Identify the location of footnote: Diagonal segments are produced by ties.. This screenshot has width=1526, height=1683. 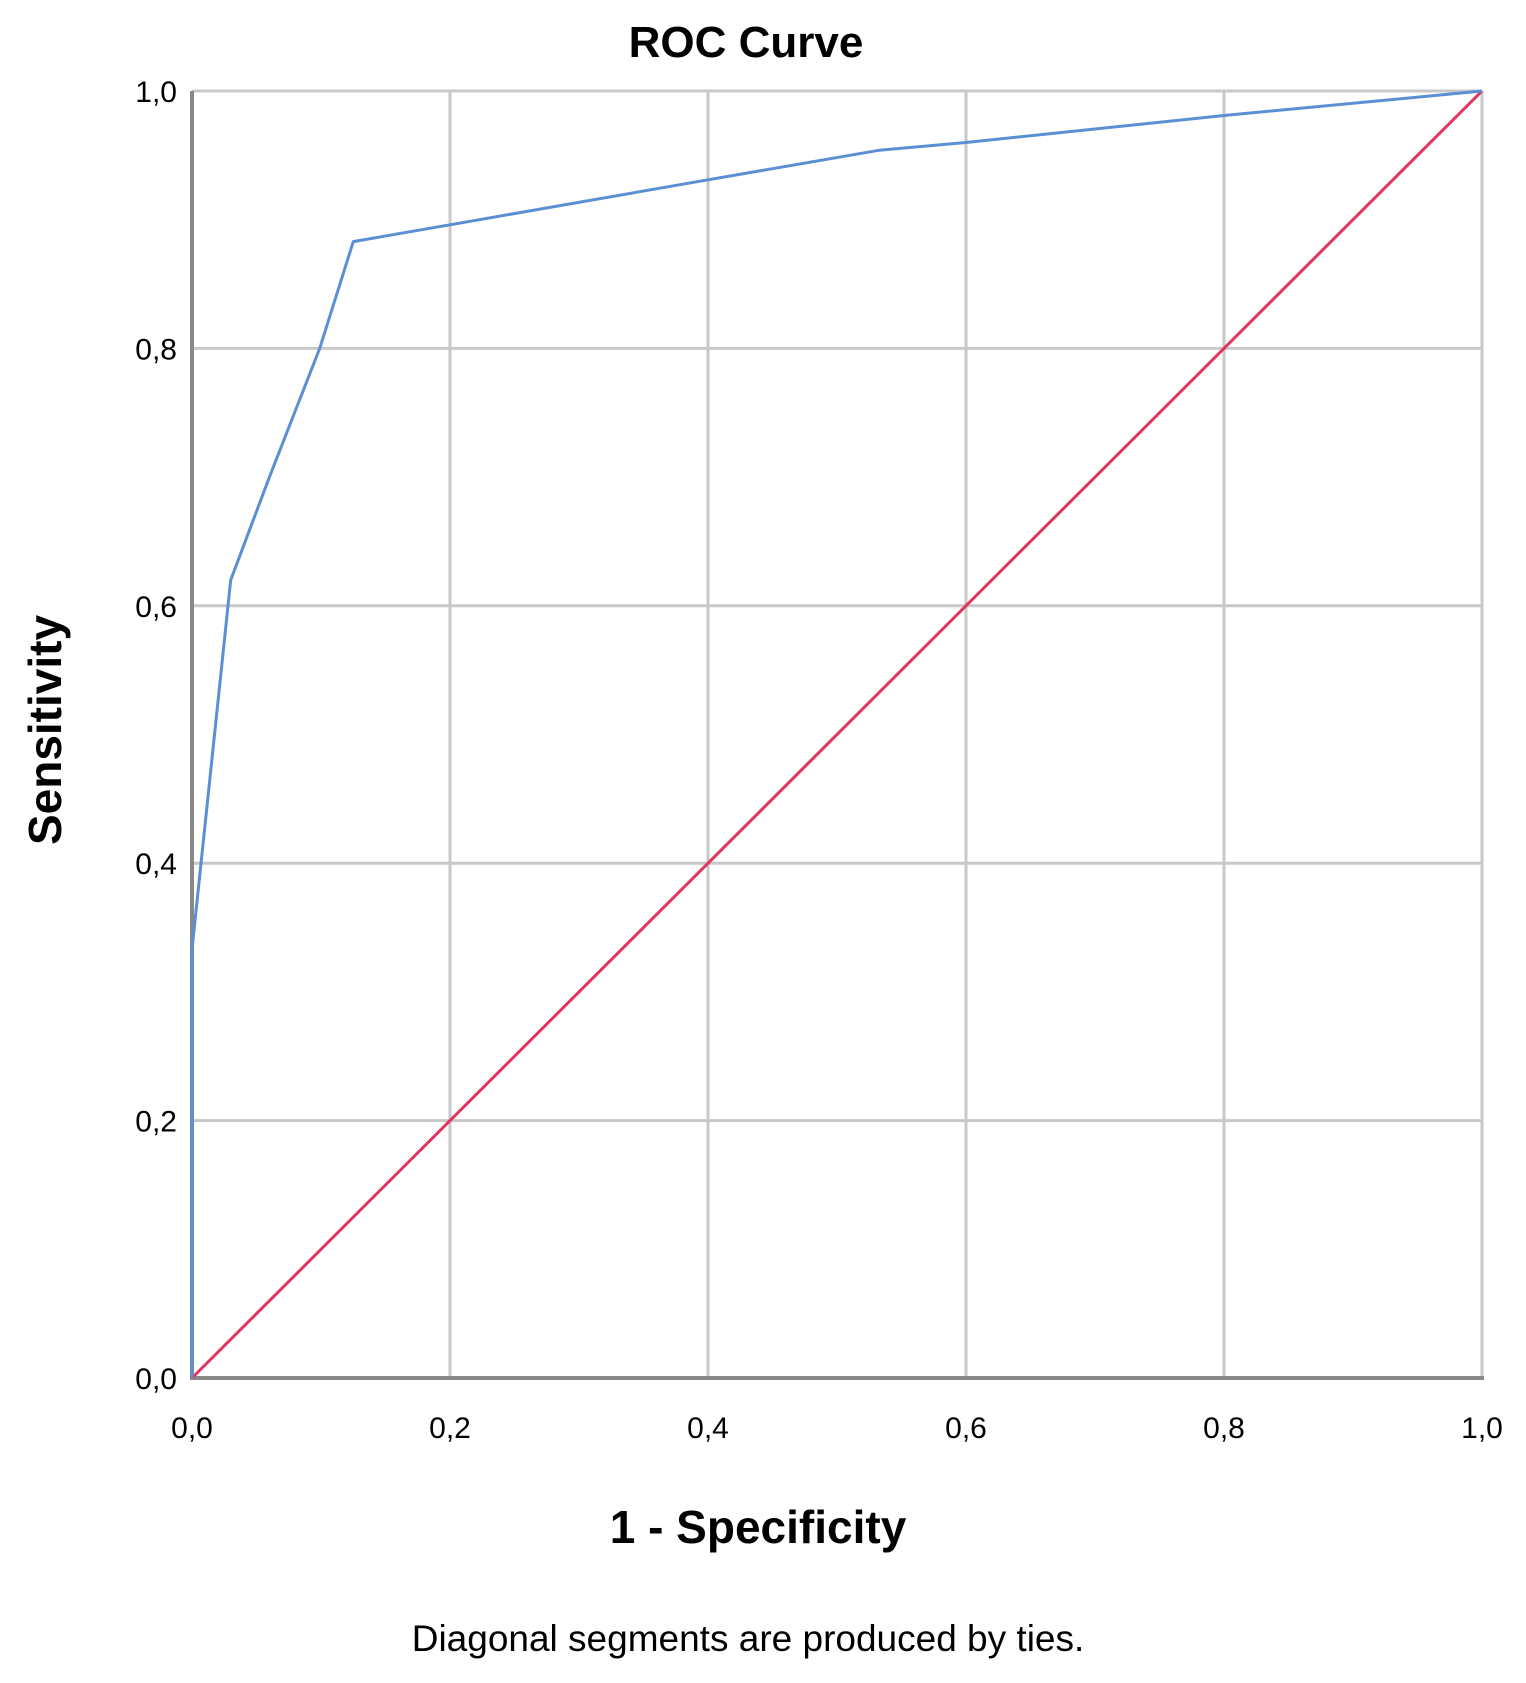
(763, 1639).